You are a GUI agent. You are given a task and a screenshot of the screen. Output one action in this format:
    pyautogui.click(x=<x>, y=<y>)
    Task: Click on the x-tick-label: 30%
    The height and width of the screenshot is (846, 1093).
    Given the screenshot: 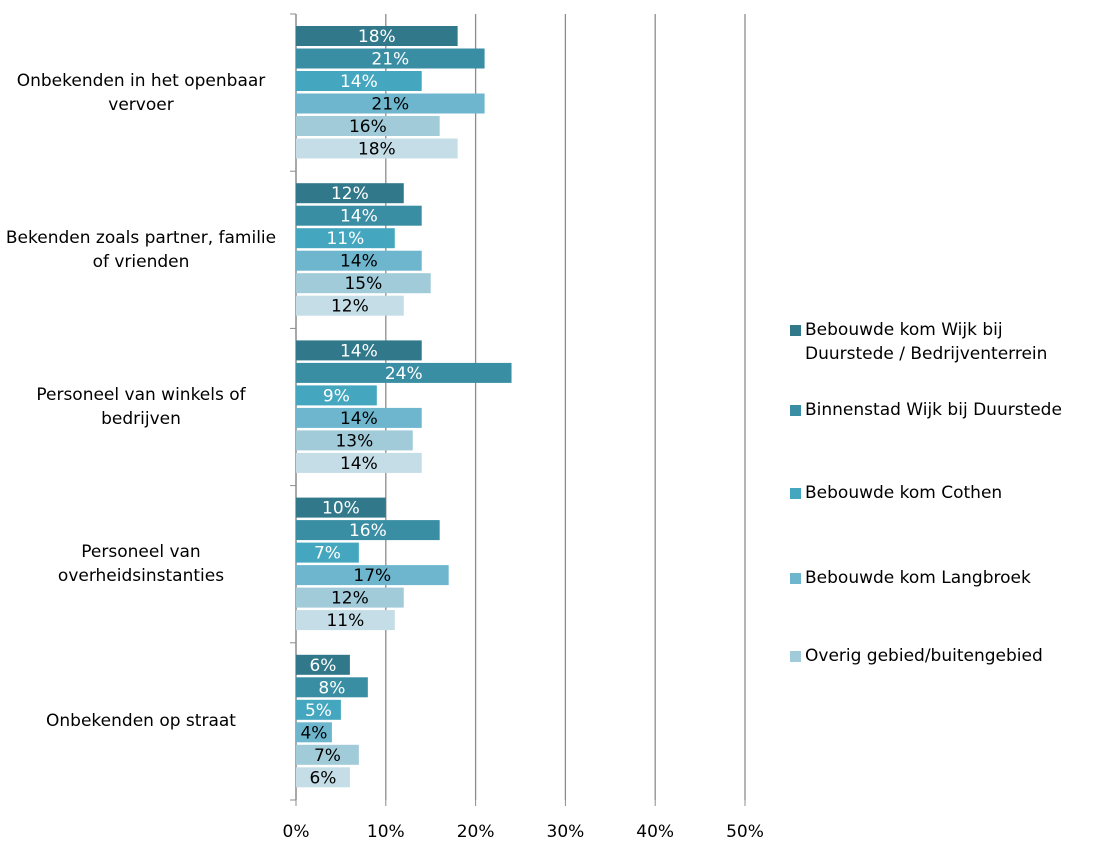 What is the action you would take?
    pyautogui.click(x=566, y=832)
    